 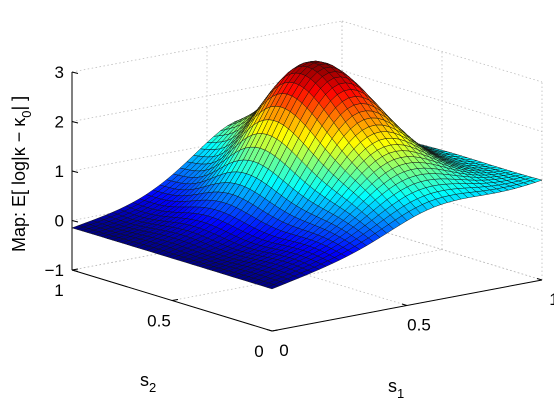 What do you see at coordinates (58, 290) in the screenshot?
I see `y-tick-label: 1` at bounding box center [58, 290].